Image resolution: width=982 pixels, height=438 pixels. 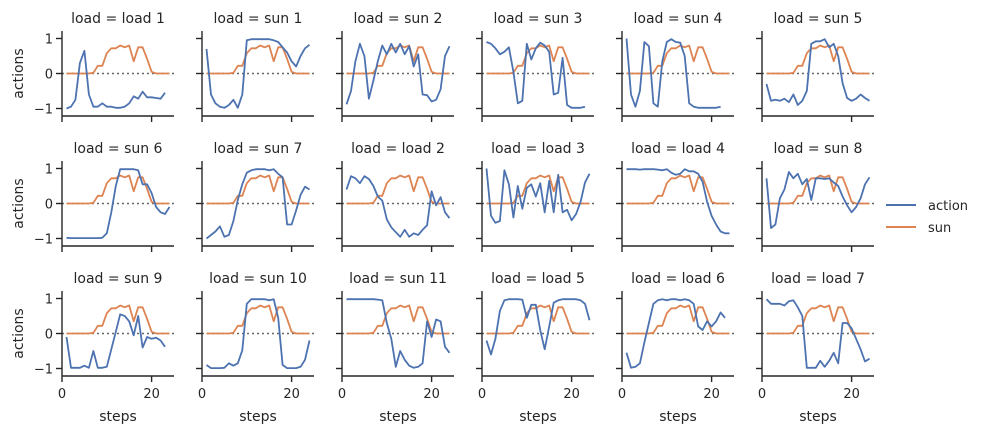 I want to click on facet-panel: load = load 7 0 20 steps, so click(x=815, y=348).